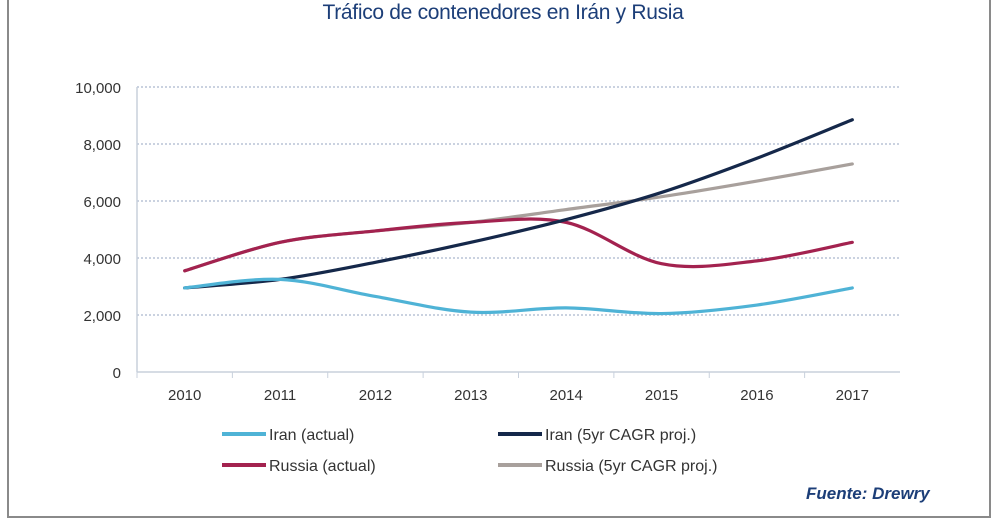 This screenshot has width=1000, height=518. What do you see at coordinates (280, 395) in the screenshot?
I see `x-tick-label: 2011` at bounding box center [280, 395].